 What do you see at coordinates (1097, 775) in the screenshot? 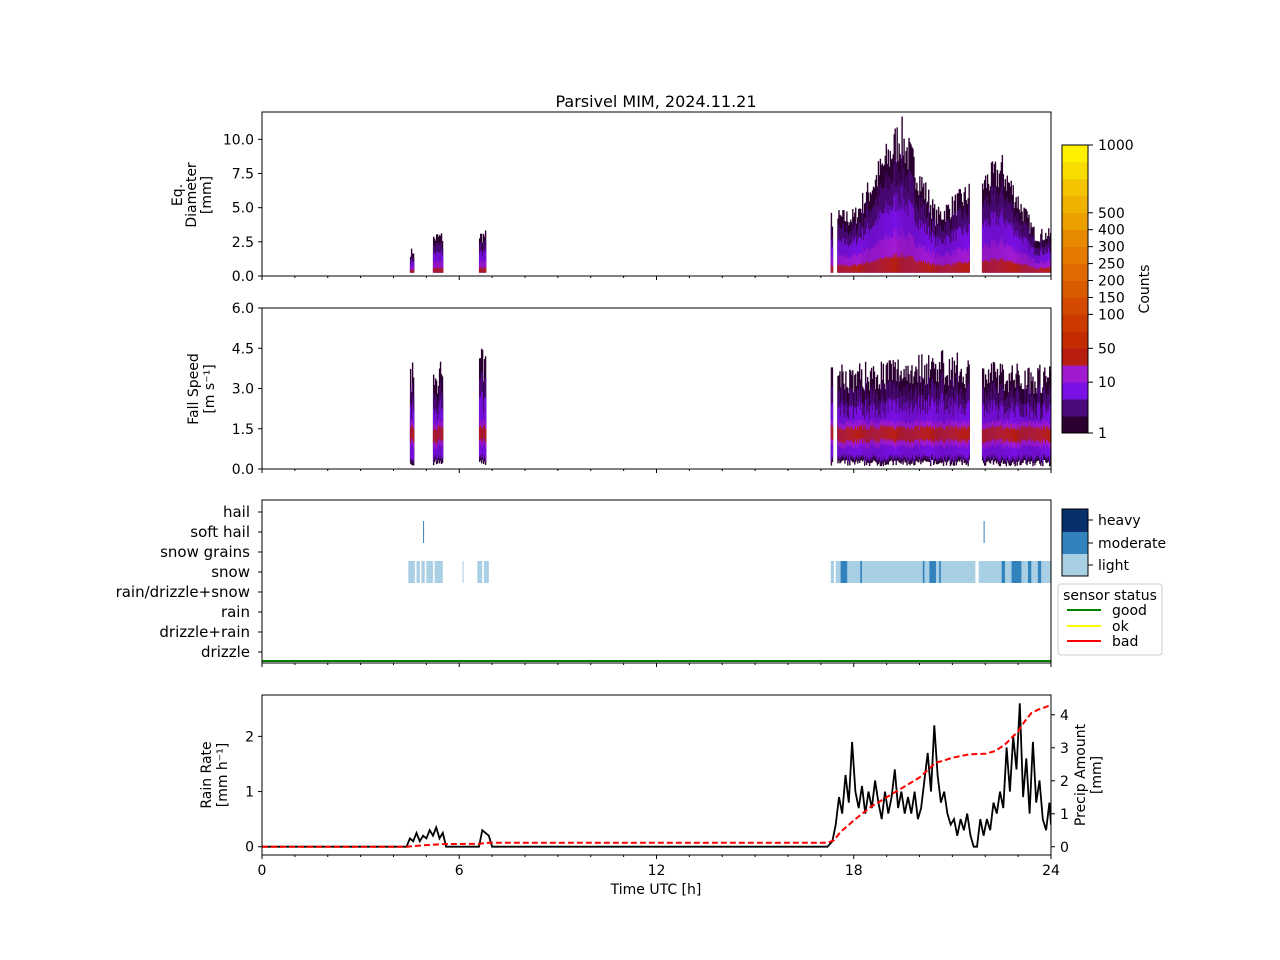
I see `precip-amount-label-line2: [mm]` at bounding box center [1097, 775].